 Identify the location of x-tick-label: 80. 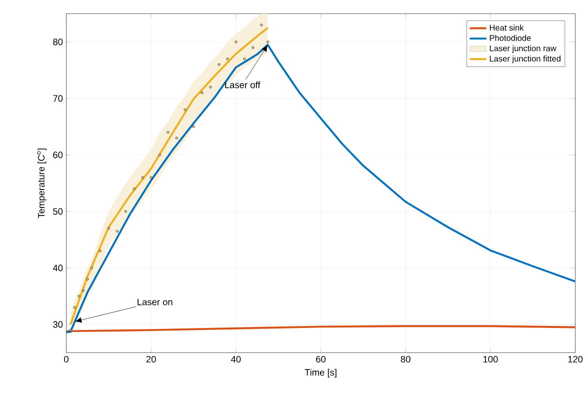
(405, 359).